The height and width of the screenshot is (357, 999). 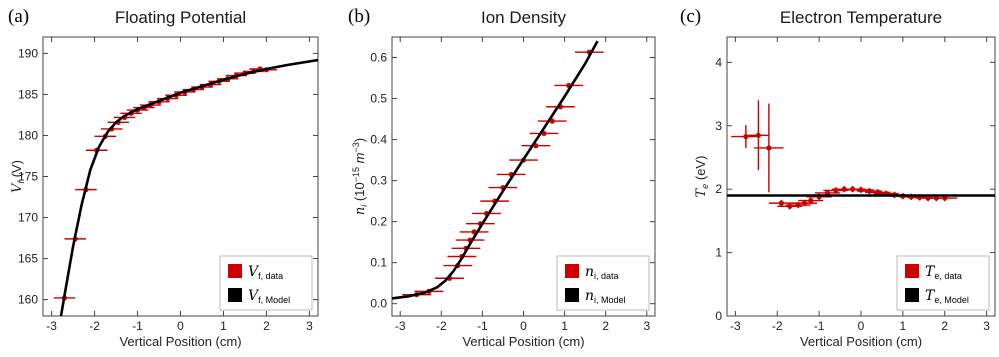 What do you see at coordinates (690, 16) in the screenshot?
I see `panel-label: (c)` at bounding box center [690, 16].